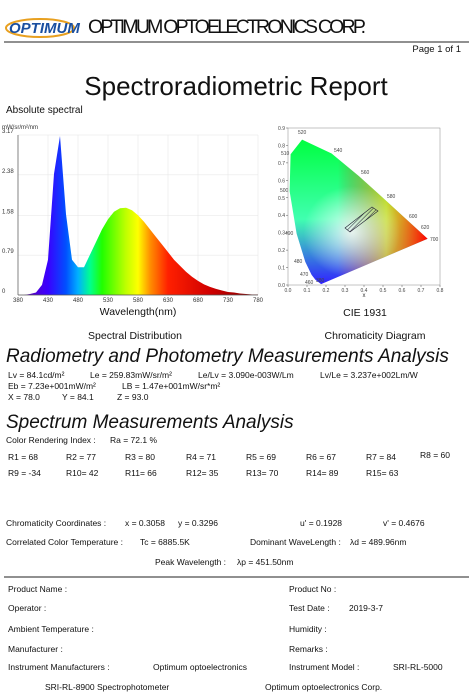 Image resolution: width=473 pixels, height=700 pixels. Describe the element at coordinates (48, 301) in the screenshot. I see `x-tick-label: 430` at that location.